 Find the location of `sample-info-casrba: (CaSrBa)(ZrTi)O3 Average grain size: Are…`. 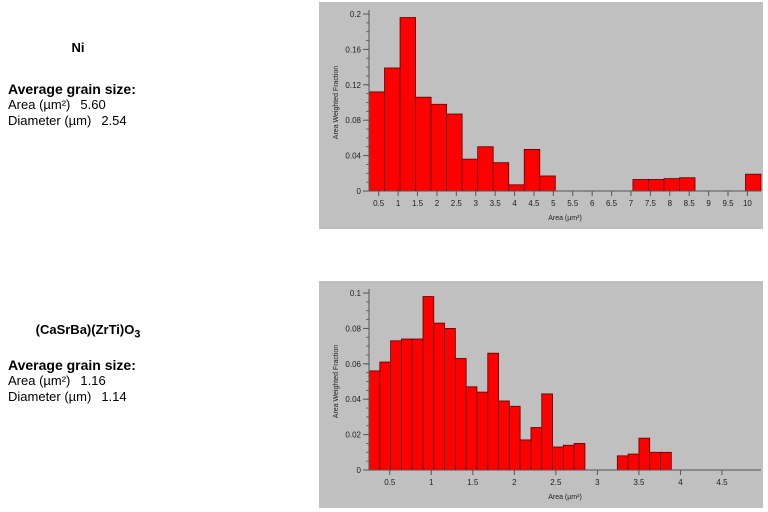

sample-info-casrba: (CaSrBa)(ZrTi)O3 Average grain size: Are… is located at coordinates (158, 363).